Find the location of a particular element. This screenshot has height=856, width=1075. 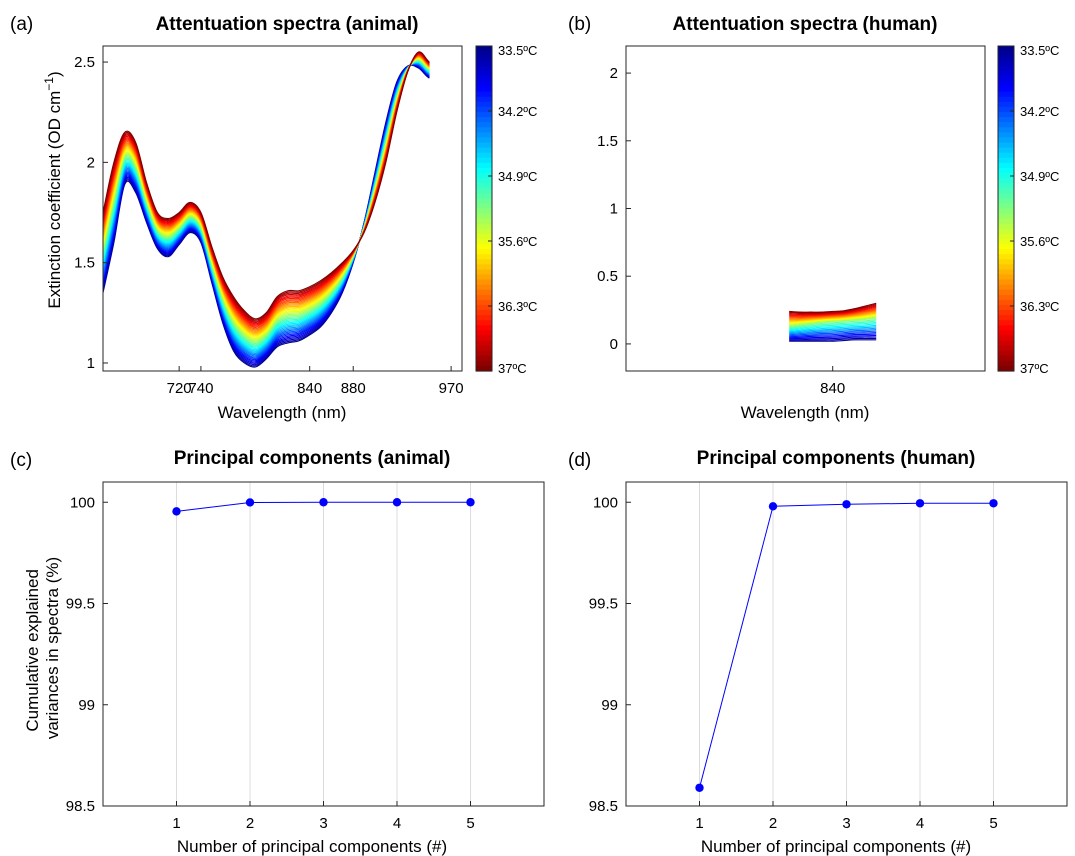

xlabel-c: Number of principal components (#) is located at coordinates (312, 846).